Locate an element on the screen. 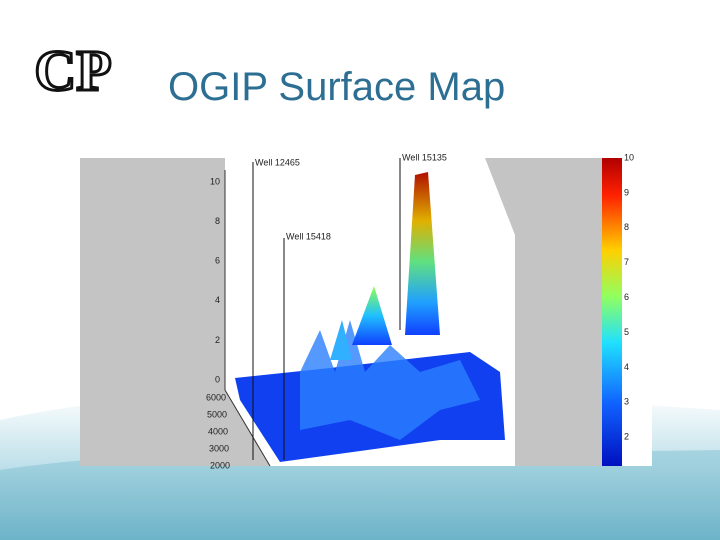 The width and height of the screenshot is (720, 540). z-tick-label: 6 is located at coordinates (217, 261).